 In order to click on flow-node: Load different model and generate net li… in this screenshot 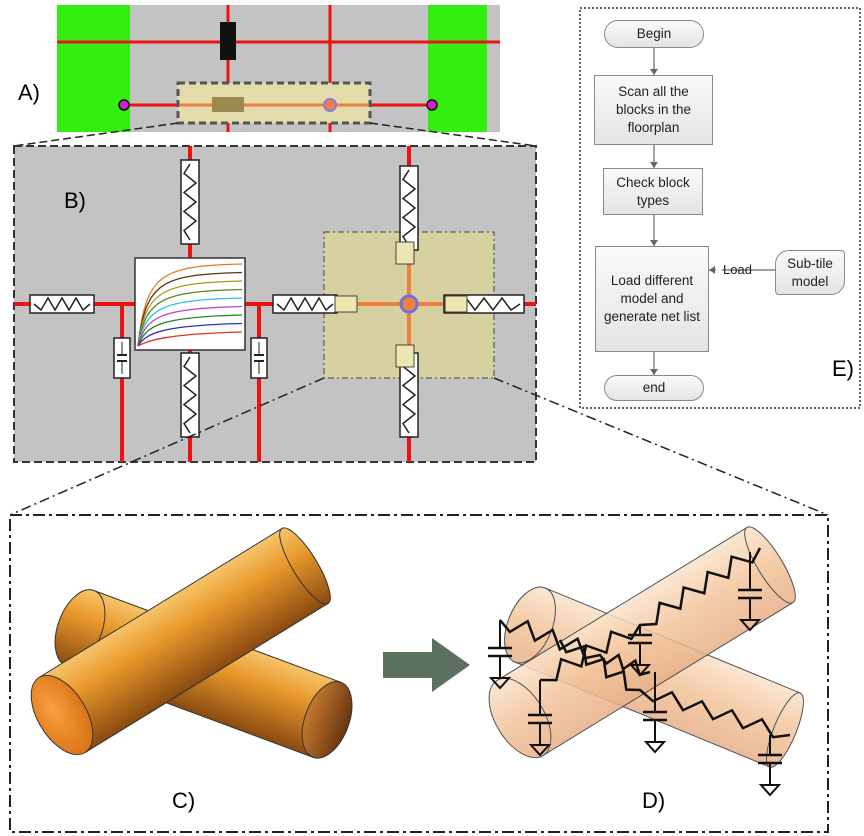, I will do `click(652, 299)`.